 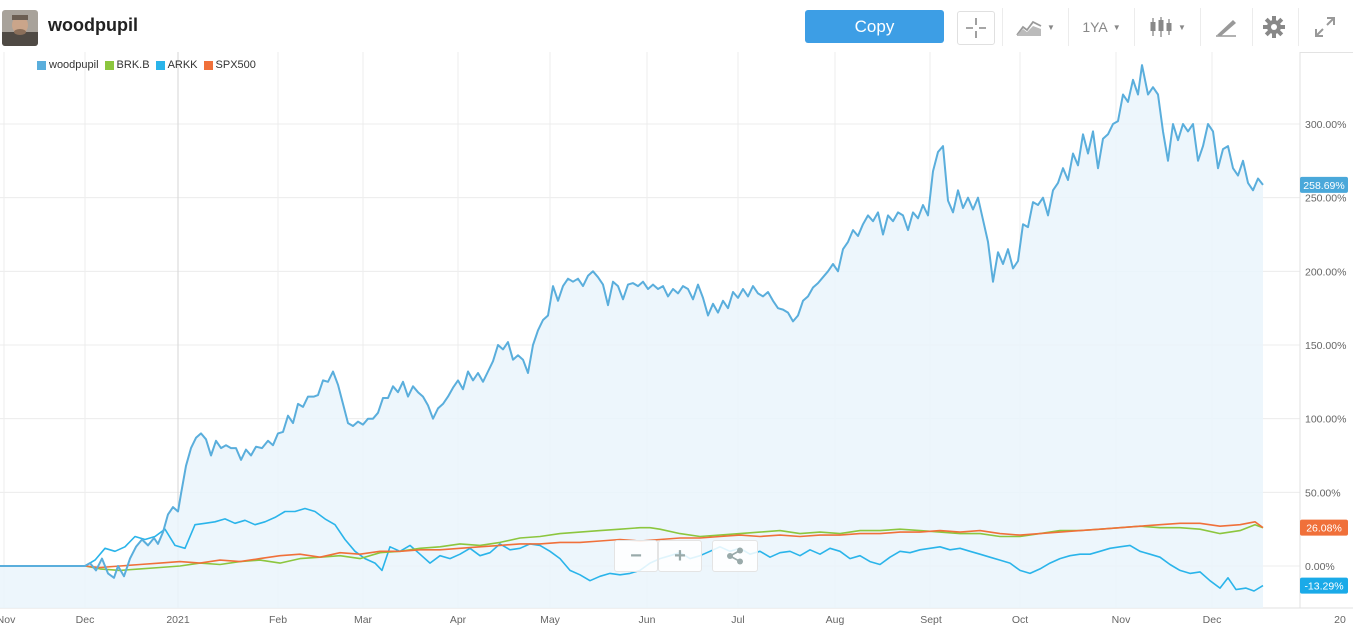 I want to click on svg-text: 26.08%, so click(x=1324, y=529).